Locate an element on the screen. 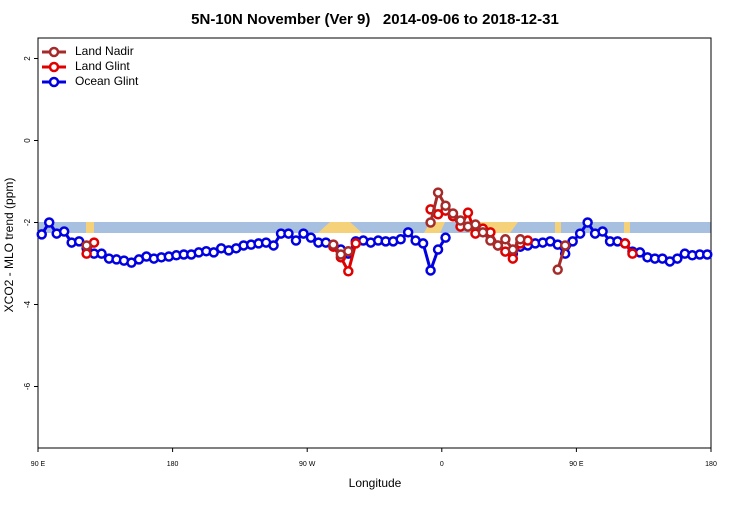 This screenshot has width=750, height=505. map-strip is located at coordinates (374, 227).